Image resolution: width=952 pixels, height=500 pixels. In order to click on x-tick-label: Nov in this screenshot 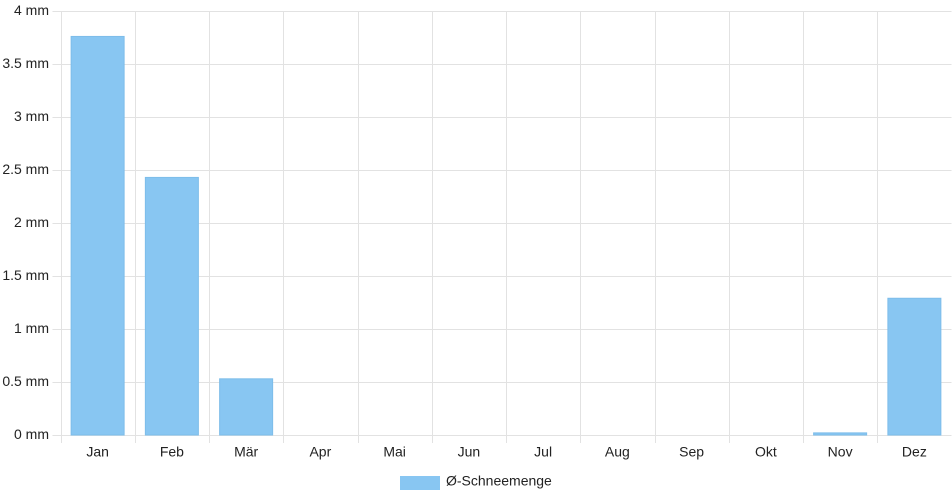, I will do `click(840, 452)`.